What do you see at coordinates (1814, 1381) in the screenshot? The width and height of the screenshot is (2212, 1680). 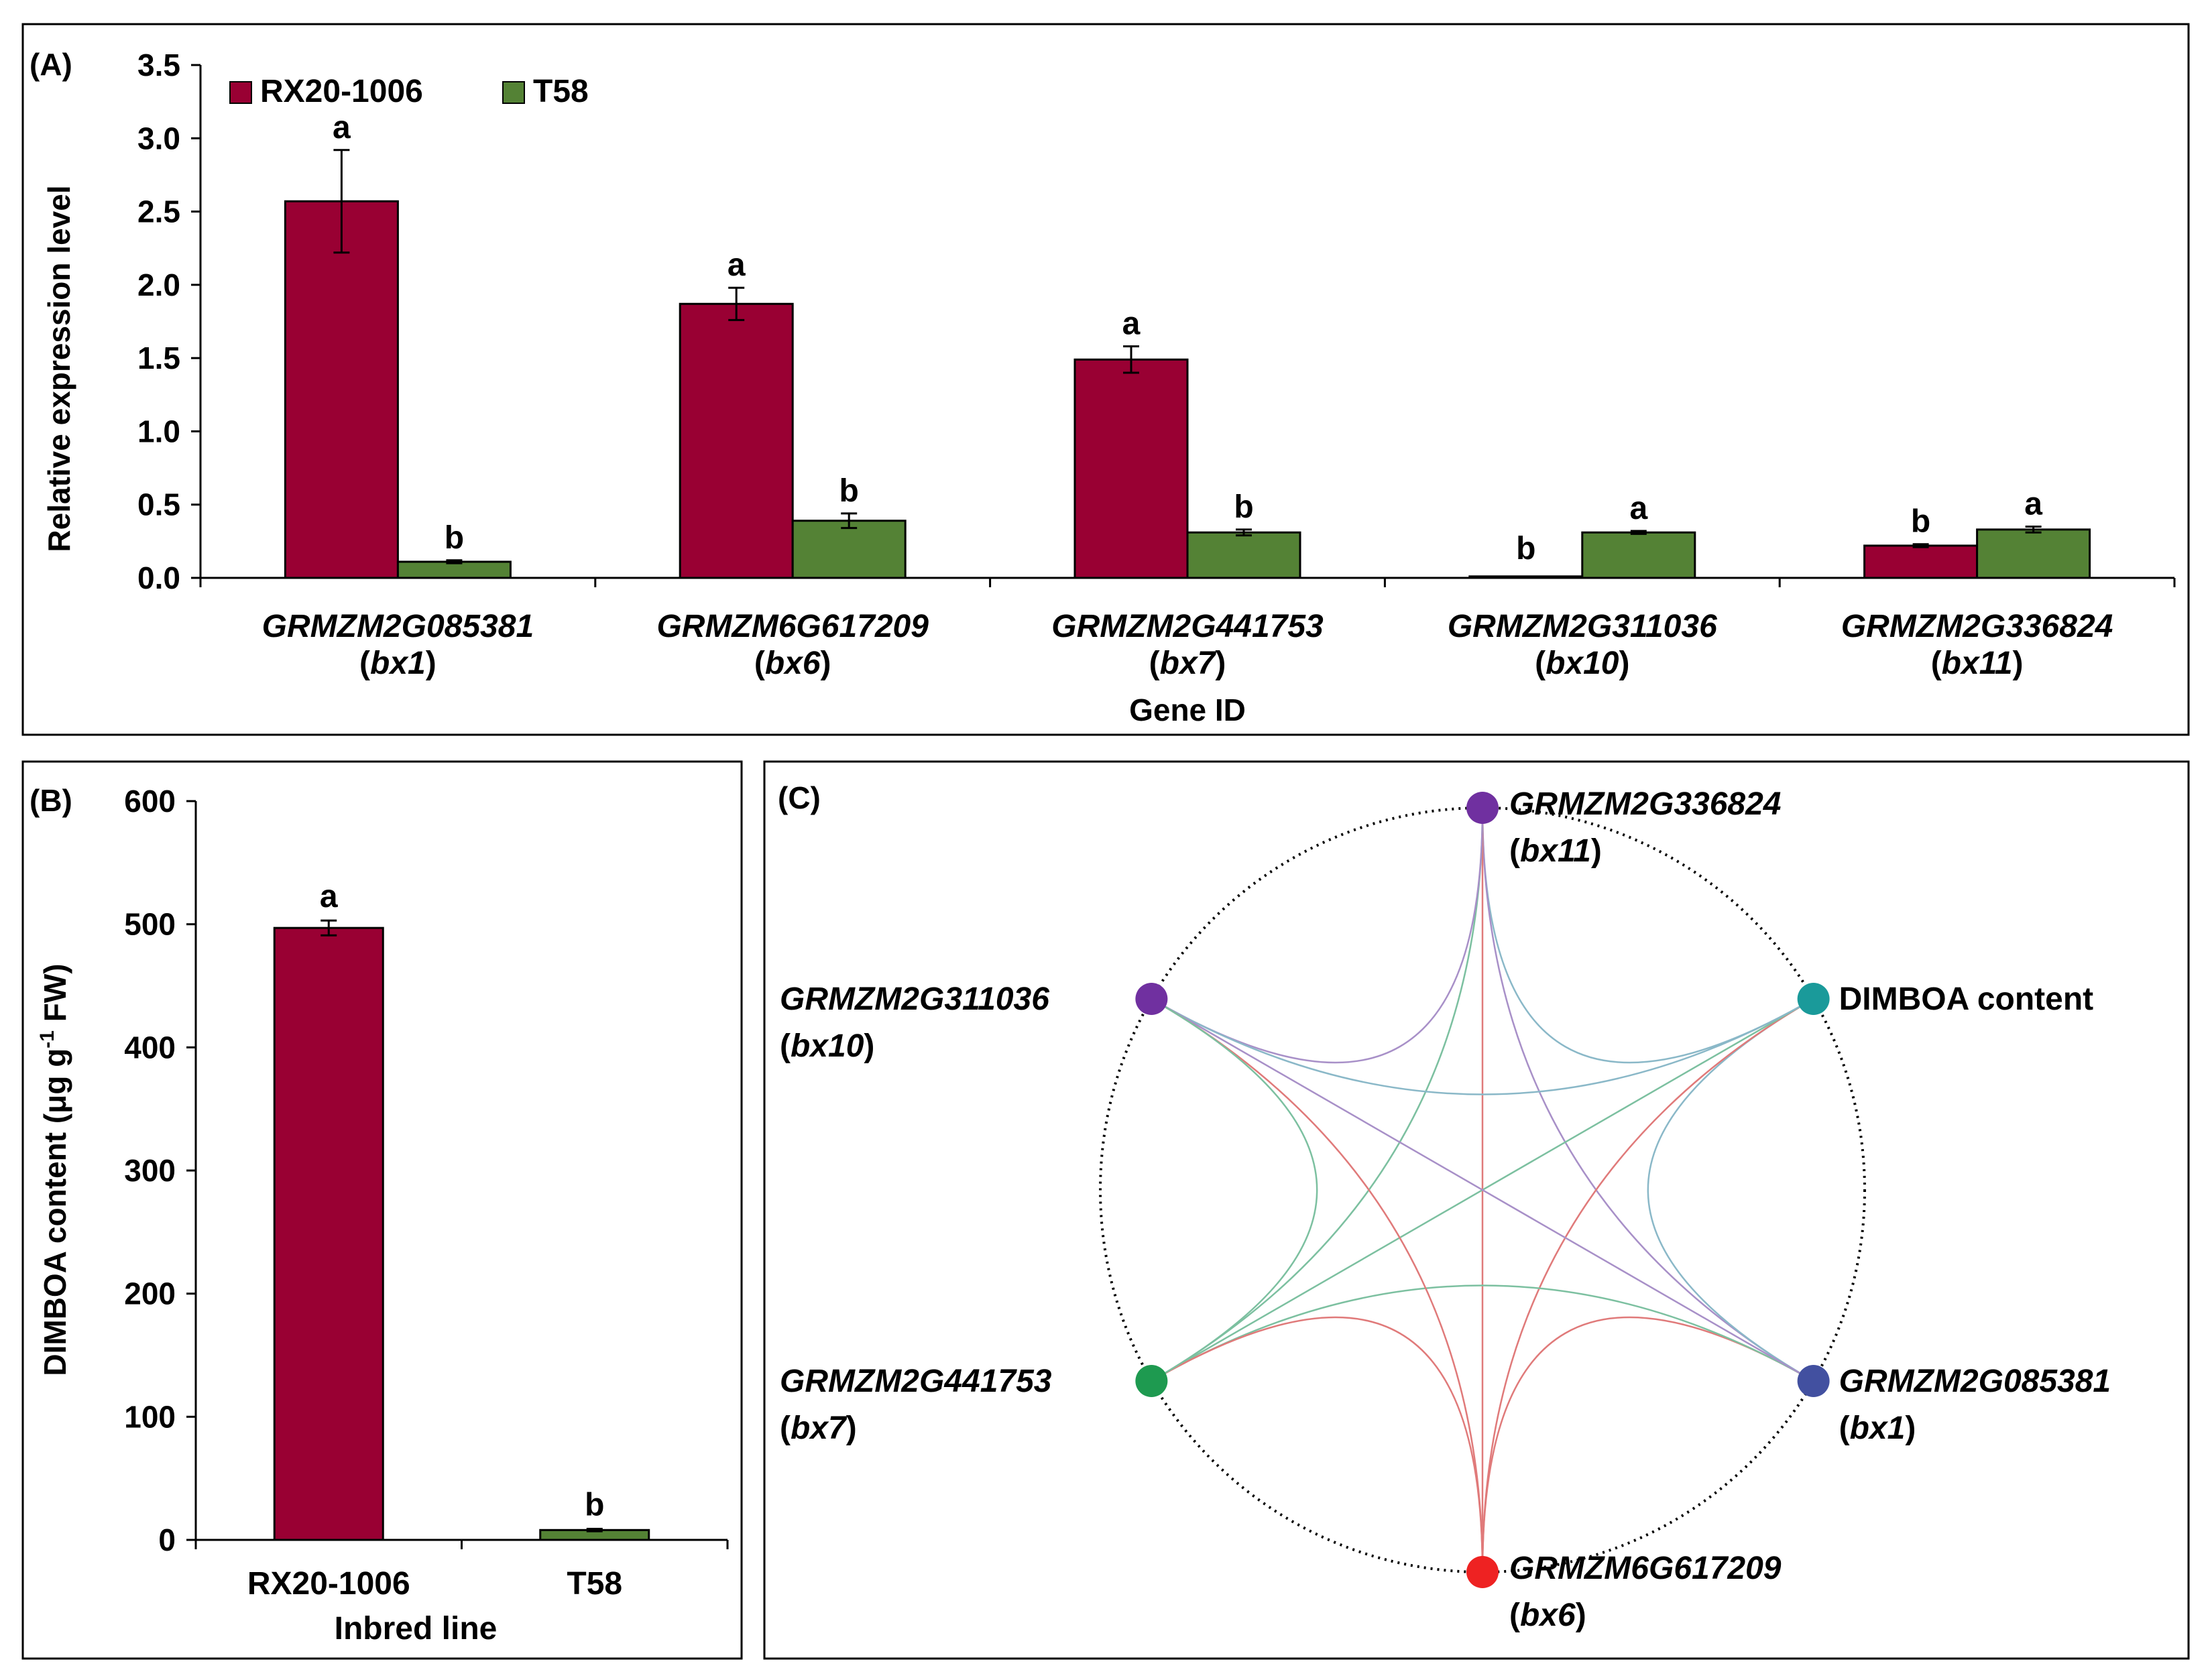 I see `network-node-bx1` at bounding box center [1814, 1381].